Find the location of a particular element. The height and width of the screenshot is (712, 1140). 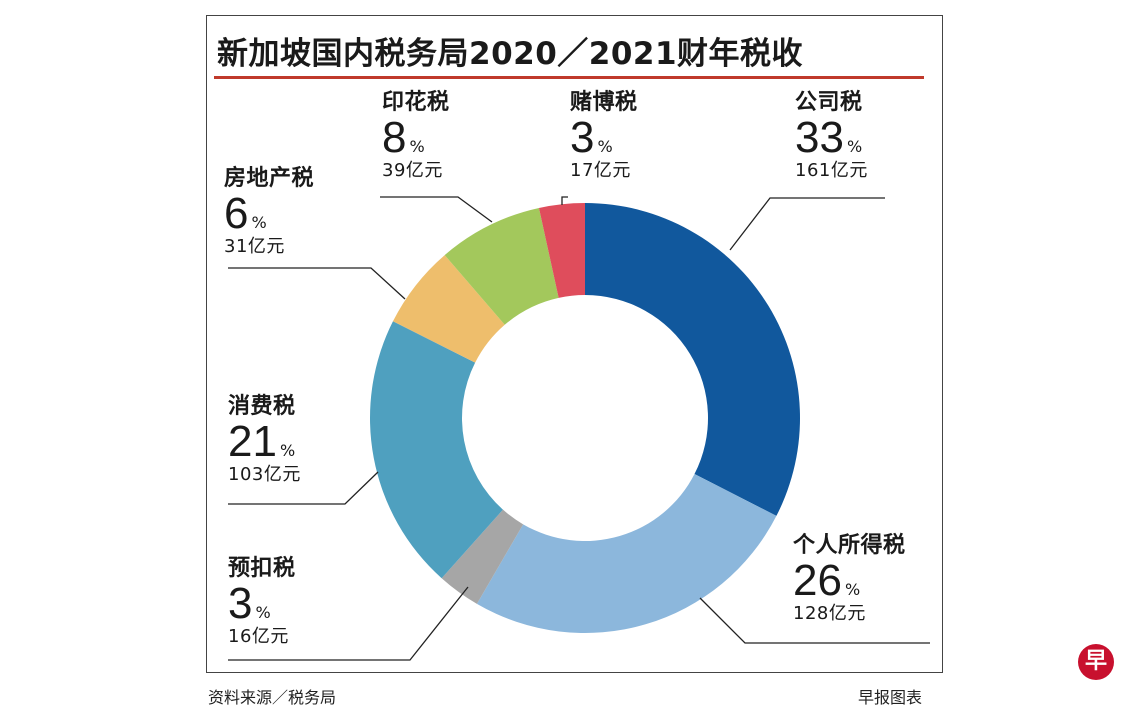

slice-amount: 161亿元 is located at coordinates (831, 170).